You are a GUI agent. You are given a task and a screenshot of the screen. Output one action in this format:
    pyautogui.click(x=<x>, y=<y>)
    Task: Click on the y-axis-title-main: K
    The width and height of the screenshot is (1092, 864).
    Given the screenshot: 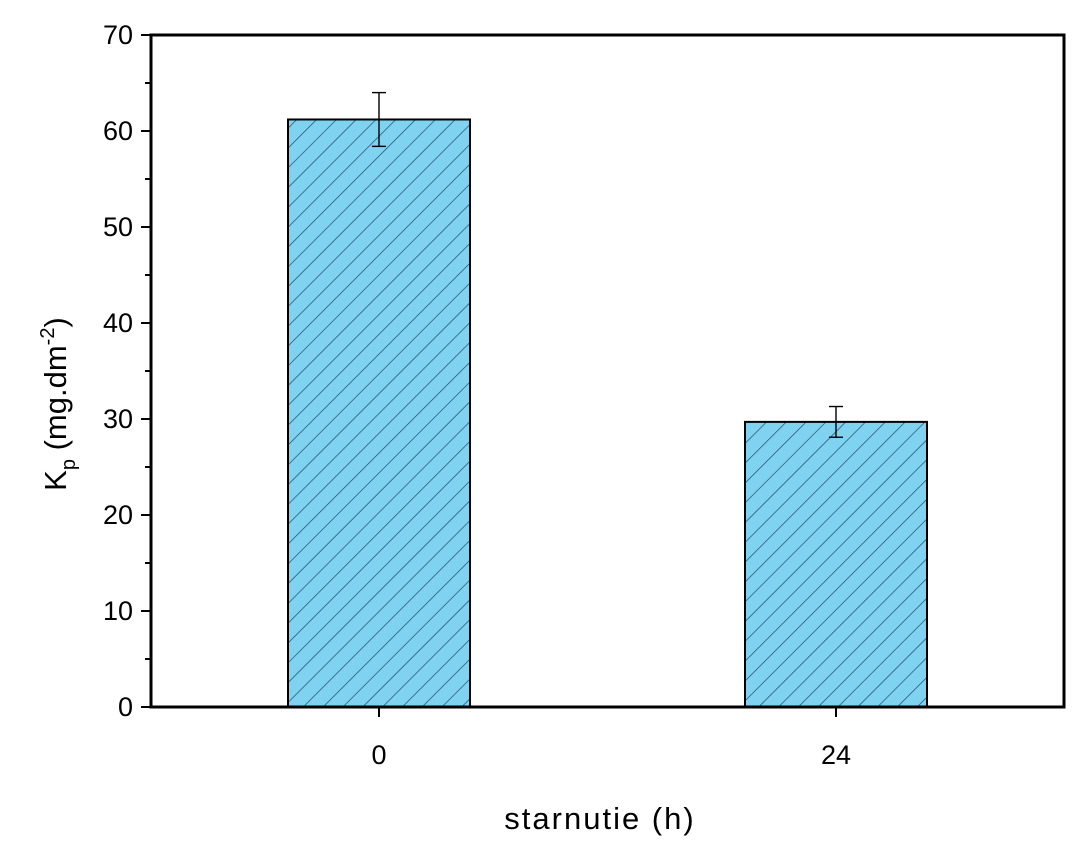 What is the action you would take?
    pyautogui.click(x=55, y=480)
    